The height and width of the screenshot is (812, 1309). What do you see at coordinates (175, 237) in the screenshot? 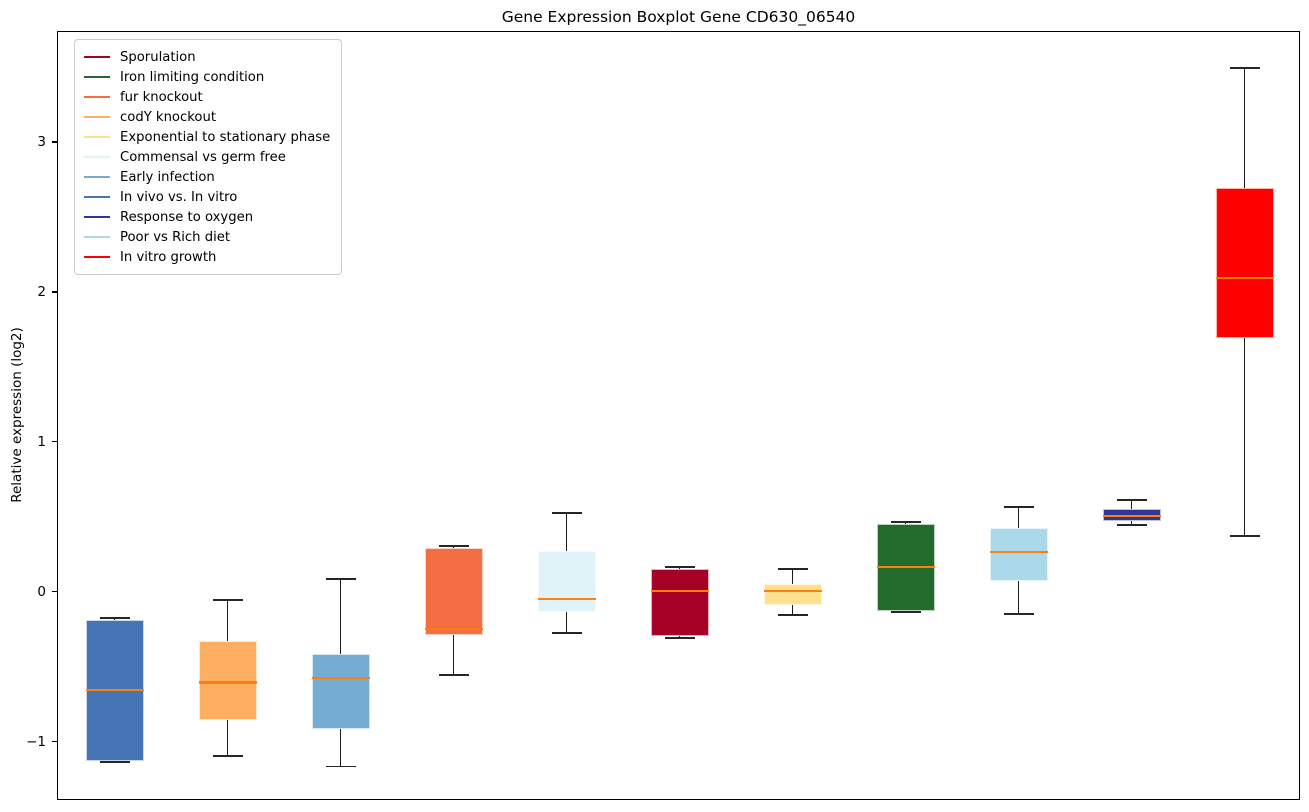
I see `legend-label: Poor vs Rich diet` at bounding box center [175, 237].